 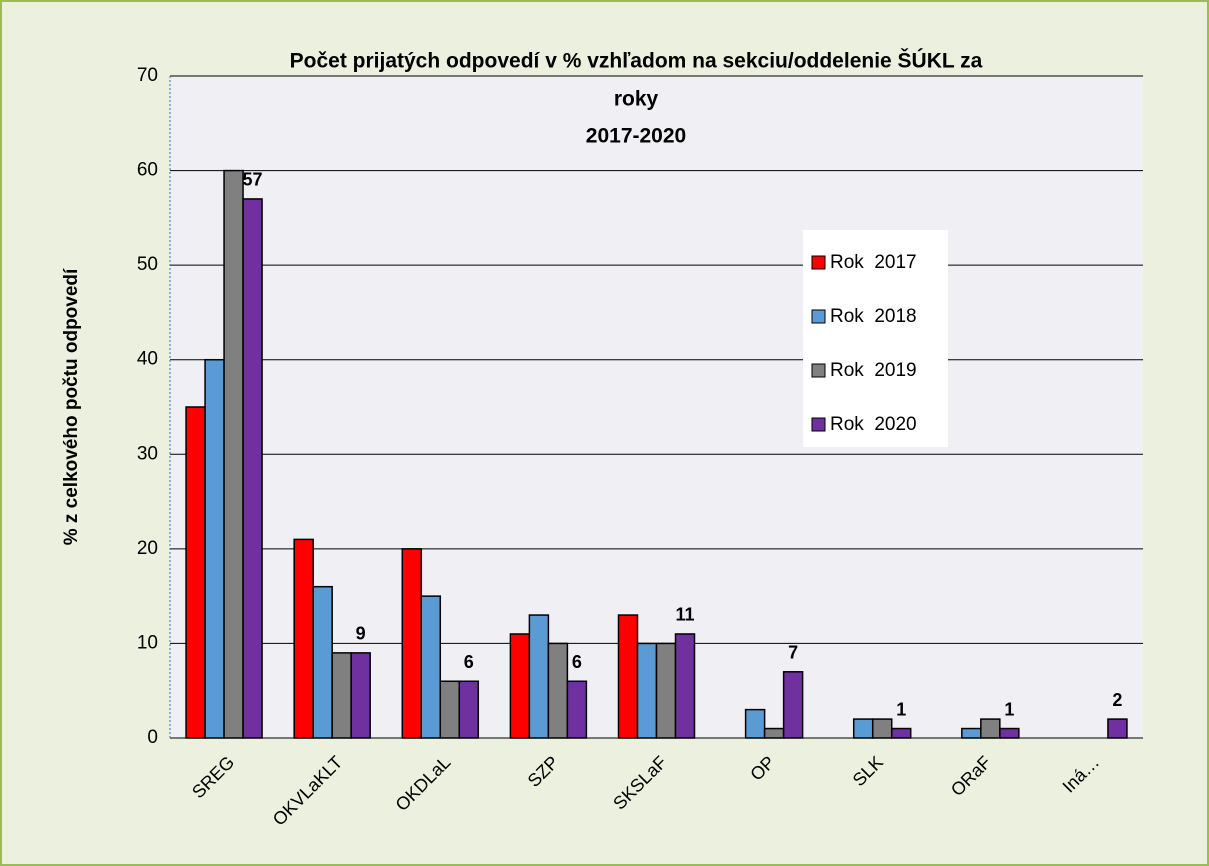 What do you see at coordinates (684, 615) in the screenshot?
I see `data-label: 11` at bounding box center [684, 615].